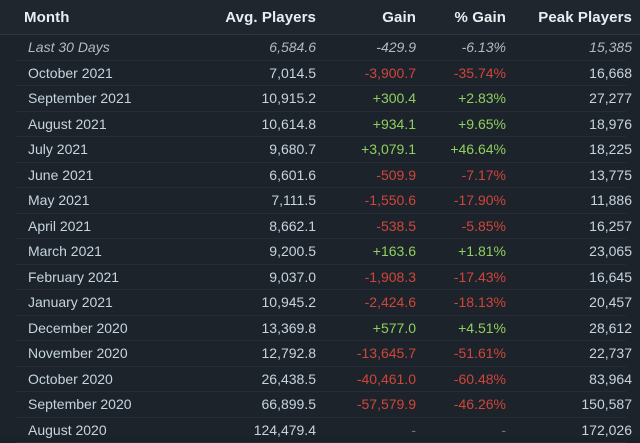 This screenshot has width=640, height=443. Describe the element at coordinates (366, 200) in the screenshot. I see `cell-gain: -1,550.6` at that location.